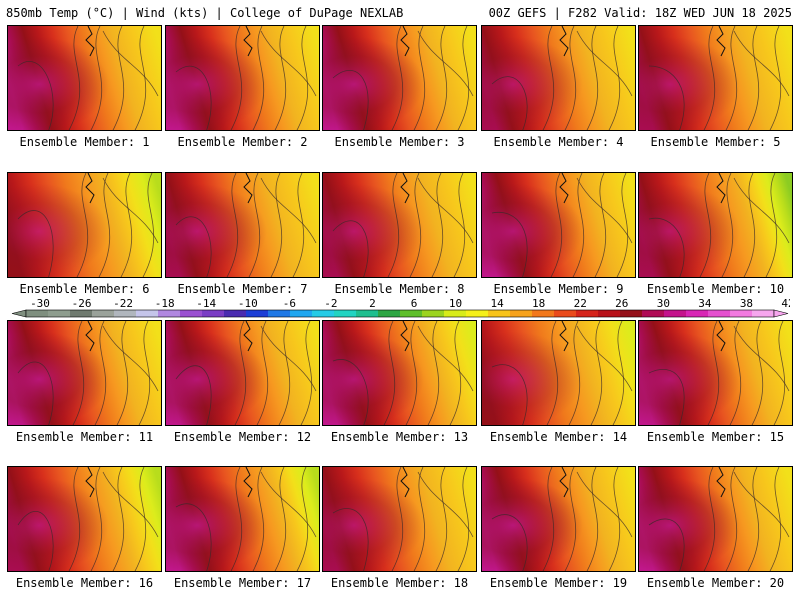 The width and height of the screenshot is (800, 600). I want to click on ensemble-member-label: Ensemble Member: 11, so click(84, 437).